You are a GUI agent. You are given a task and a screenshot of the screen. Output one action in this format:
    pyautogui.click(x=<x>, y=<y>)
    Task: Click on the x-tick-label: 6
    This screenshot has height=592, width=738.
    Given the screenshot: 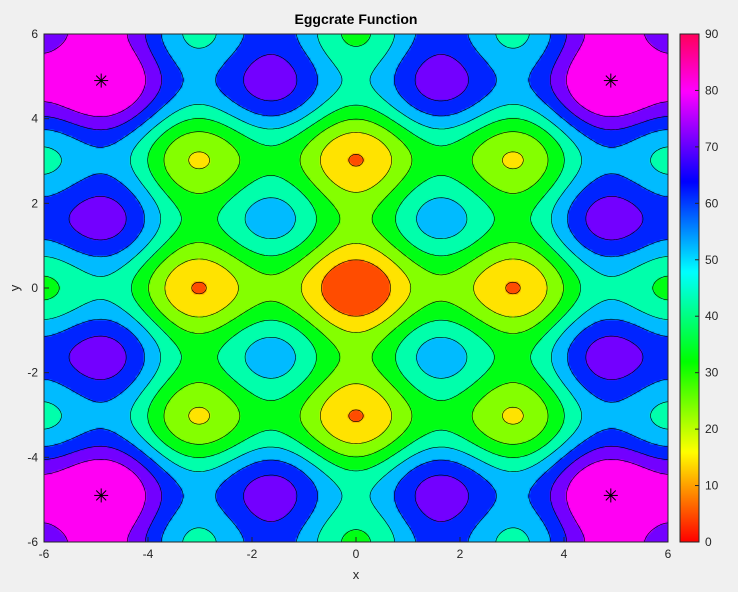 What is the action you would take?
    pyautogui.click(x=668, y=554)
    